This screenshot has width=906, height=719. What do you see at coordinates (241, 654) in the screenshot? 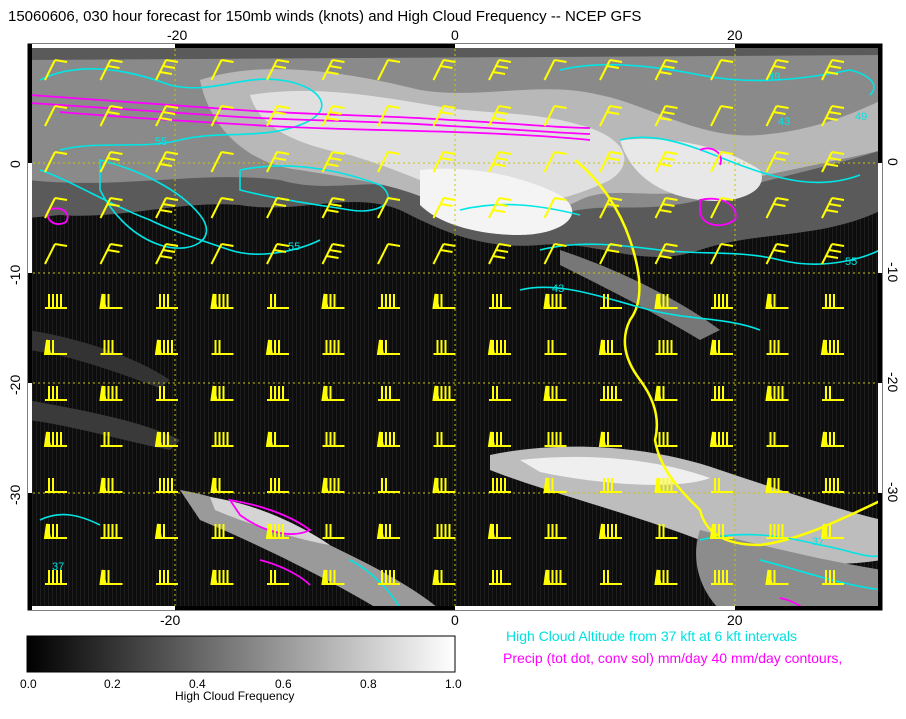
I see `colorbar` at bounding box center [241, 654].